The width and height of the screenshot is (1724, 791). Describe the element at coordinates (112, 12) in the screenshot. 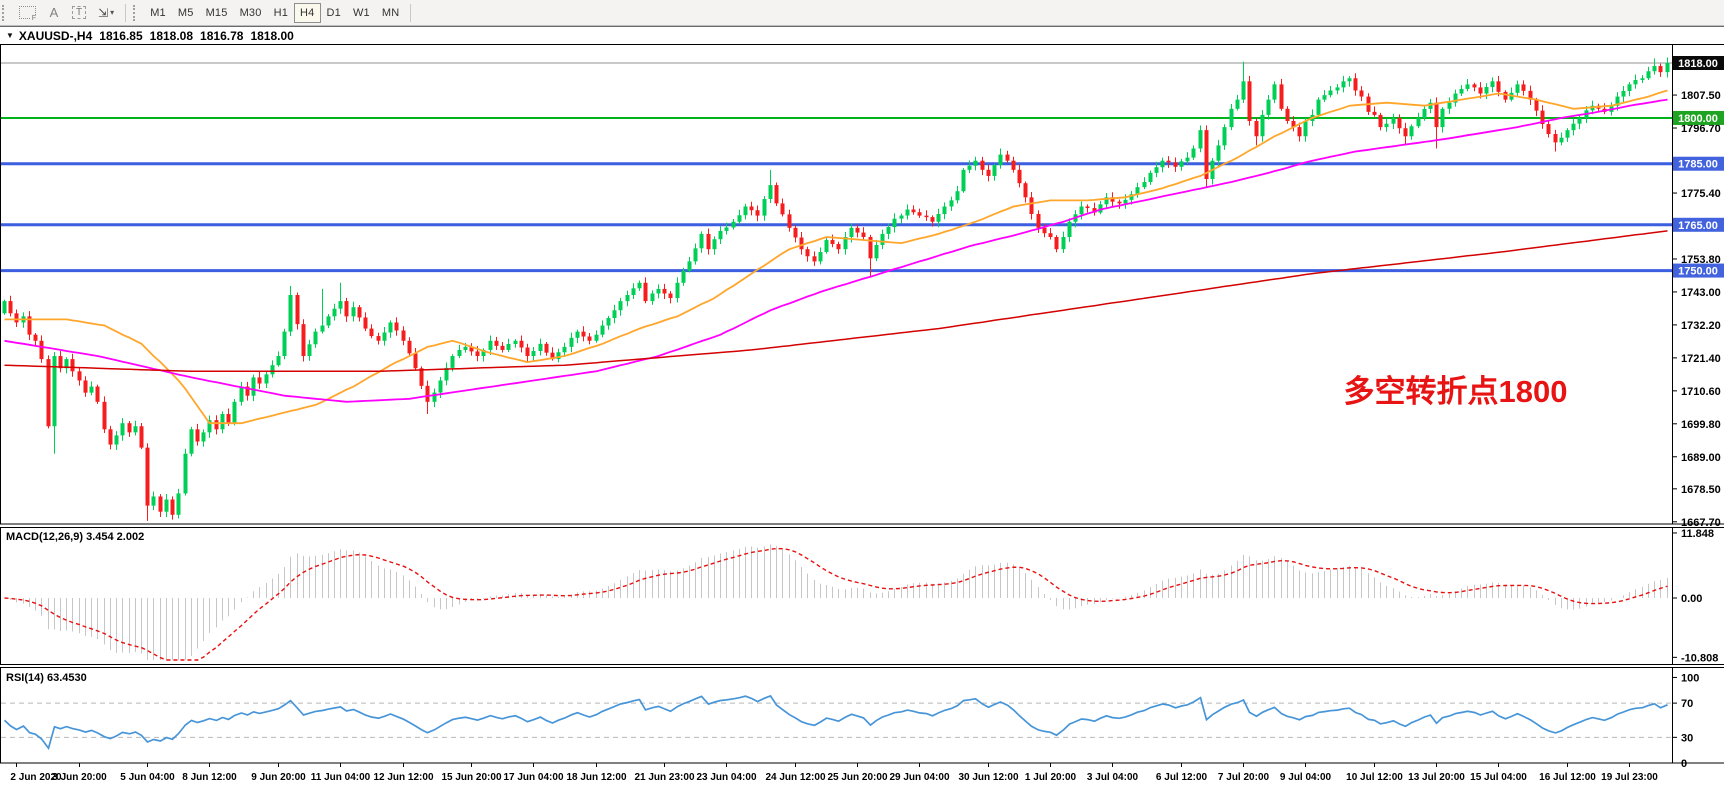

I see `dropdown-caret-icon: ▾` at that location.